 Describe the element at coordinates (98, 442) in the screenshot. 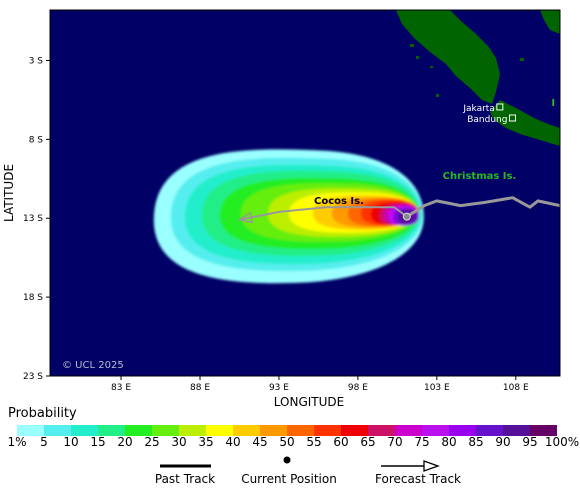

I see `probability-level-label: 15` at that location.